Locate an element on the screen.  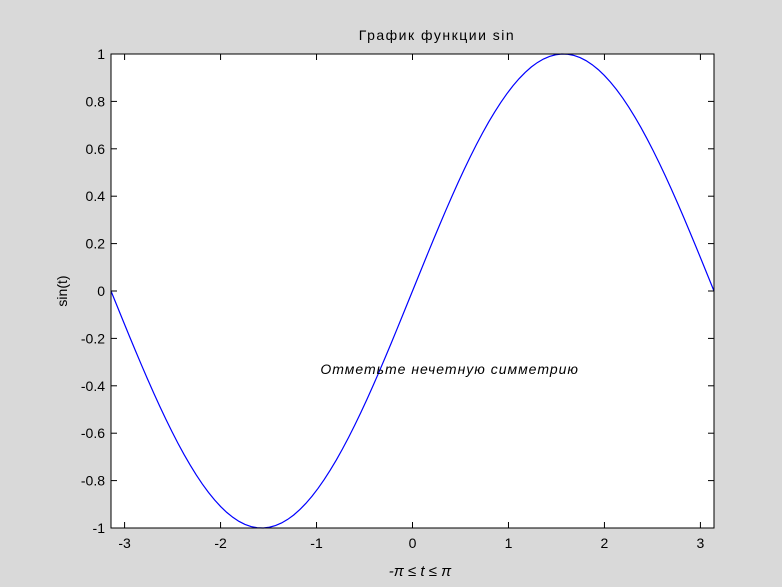
y-tick-label: -0.8 is located at coordinates (93, 481).